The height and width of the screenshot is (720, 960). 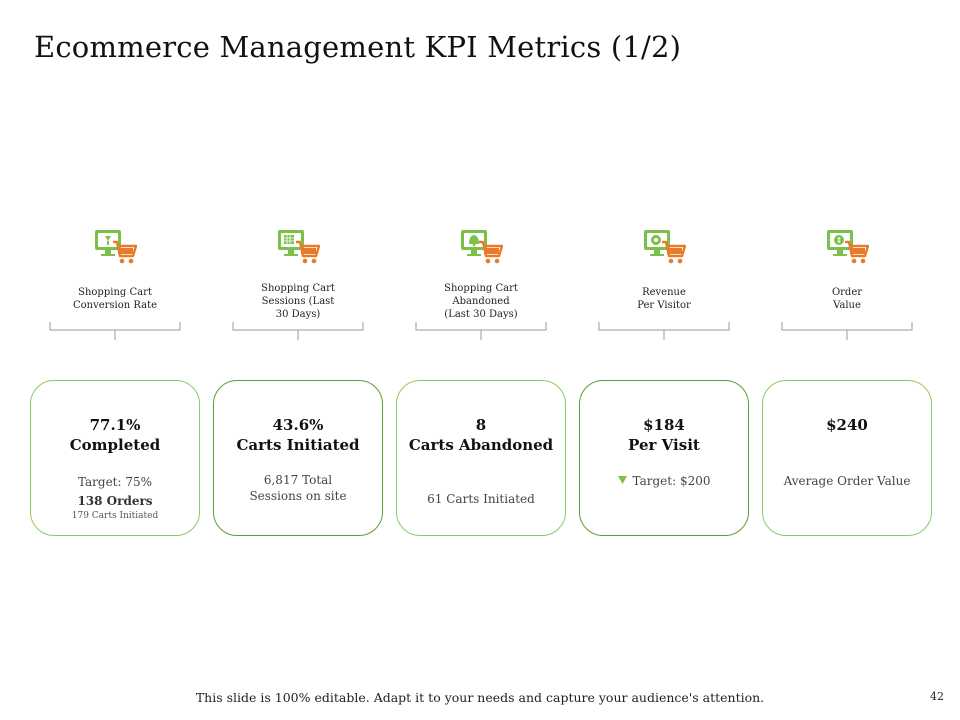 I want to click on kpi-value: $184 Per Visit, so click(x=664, y=435).